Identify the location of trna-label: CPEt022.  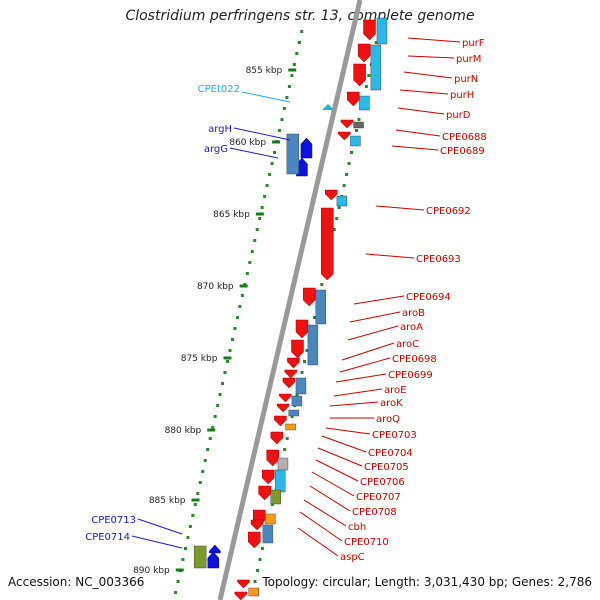
(219, 89).